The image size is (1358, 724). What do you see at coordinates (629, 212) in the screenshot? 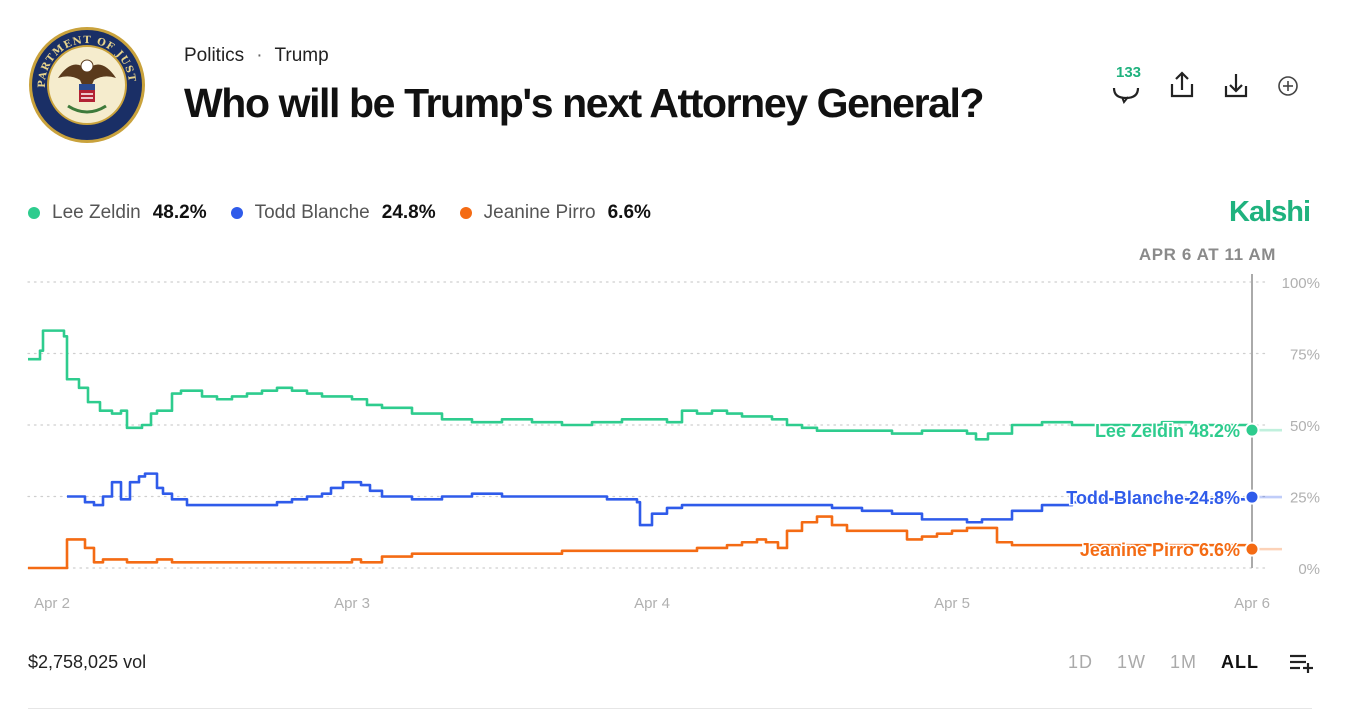
I see `legend-value: 6.6%` at bounding box center [629, 212].